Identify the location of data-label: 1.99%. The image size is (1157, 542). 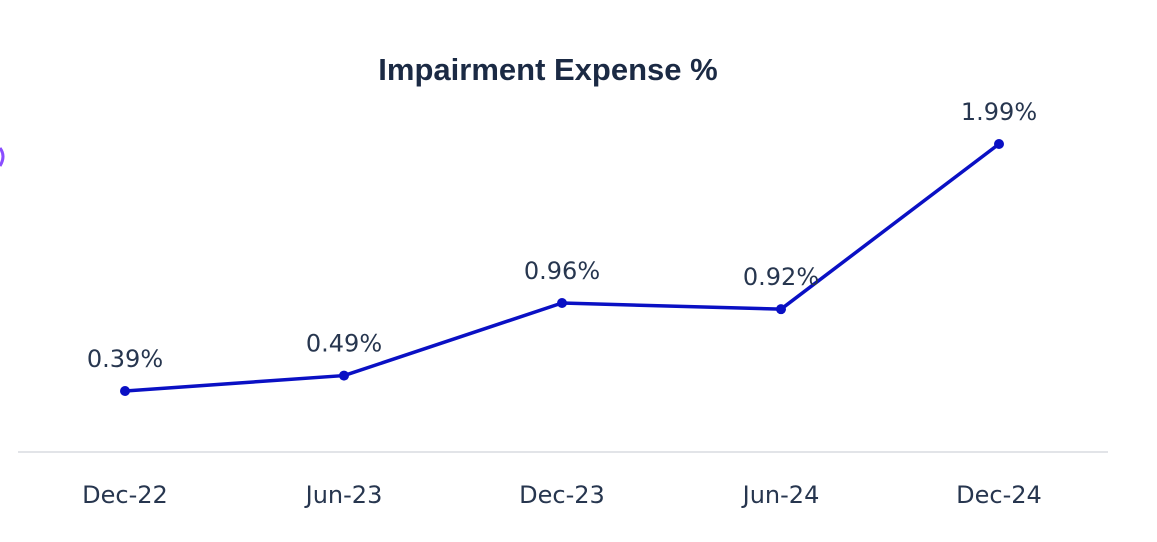
(999, 112).